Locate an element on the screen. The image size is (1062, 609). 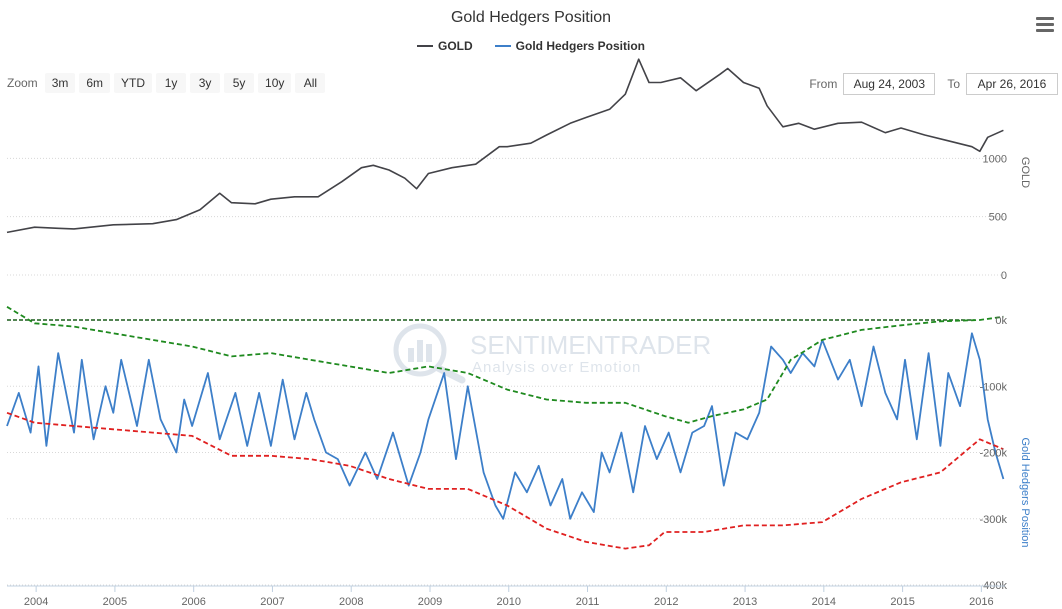
zoom-3m-button: 3m is located at coordinates (60, 83).